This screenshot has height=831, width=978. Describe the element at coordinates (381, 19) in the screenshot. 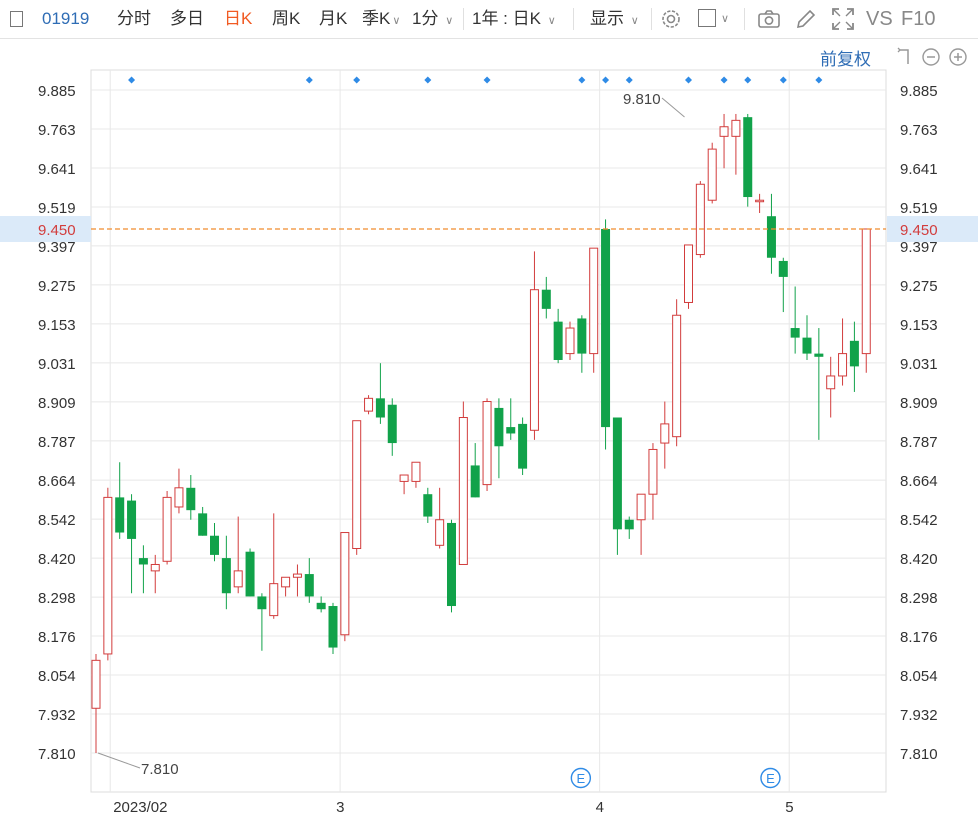

I see `tab-quarterly-k: 季K ∨` at that location.